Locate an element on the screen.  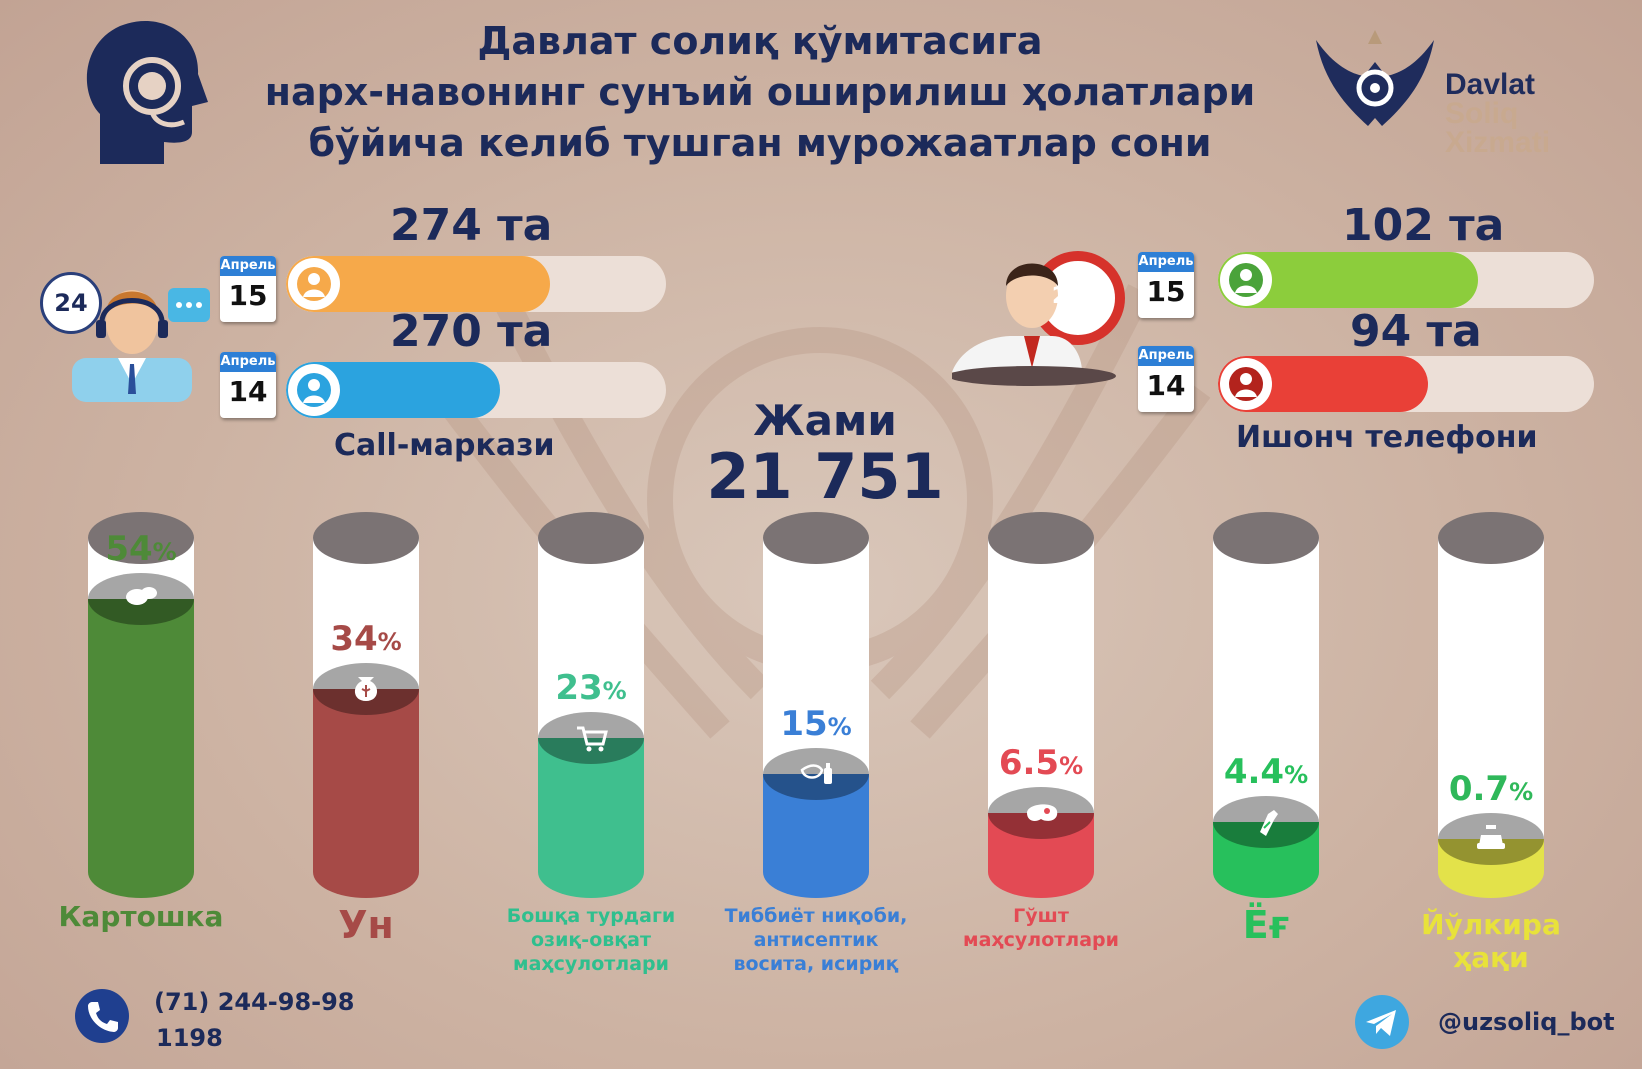
category-label-line: восита, исириқ is located at coordinates (816, 964).